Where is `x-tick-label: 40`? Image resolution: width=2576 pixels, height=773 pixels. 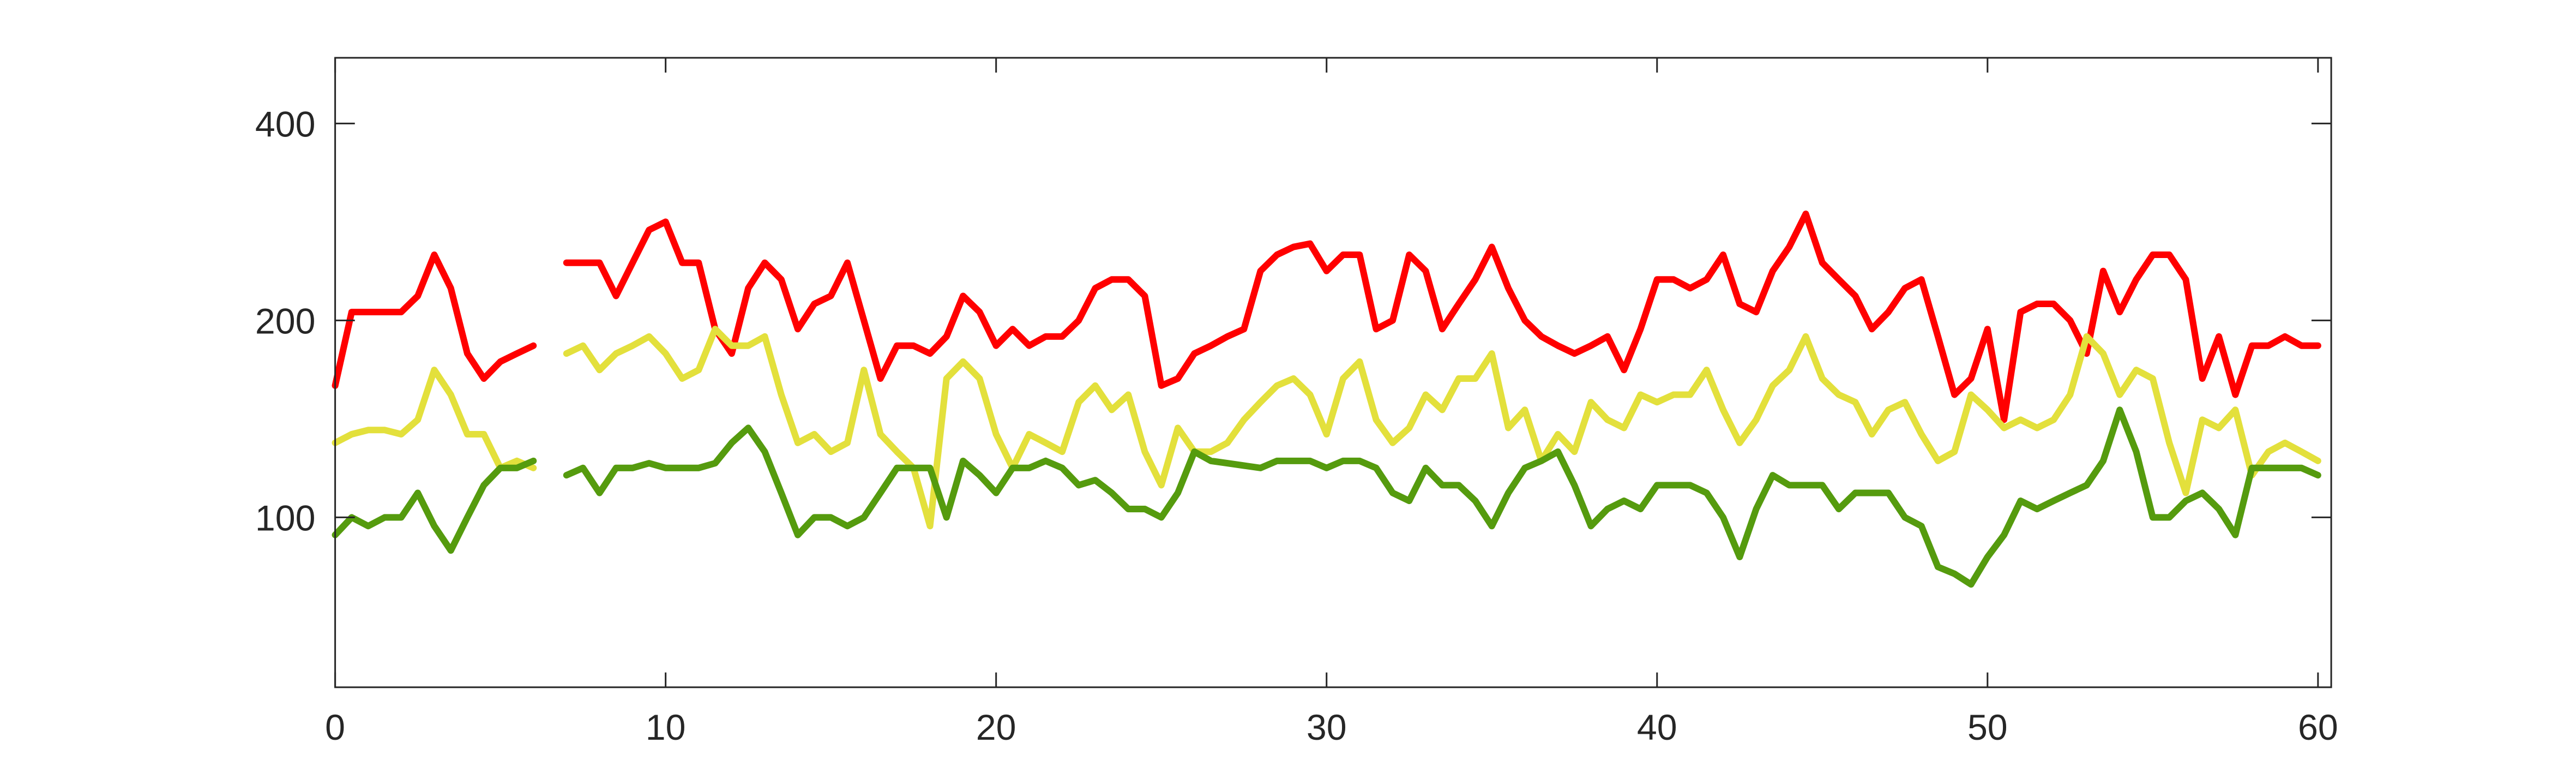
x-tick-label: 40 is located at coordinates (1657, 728).